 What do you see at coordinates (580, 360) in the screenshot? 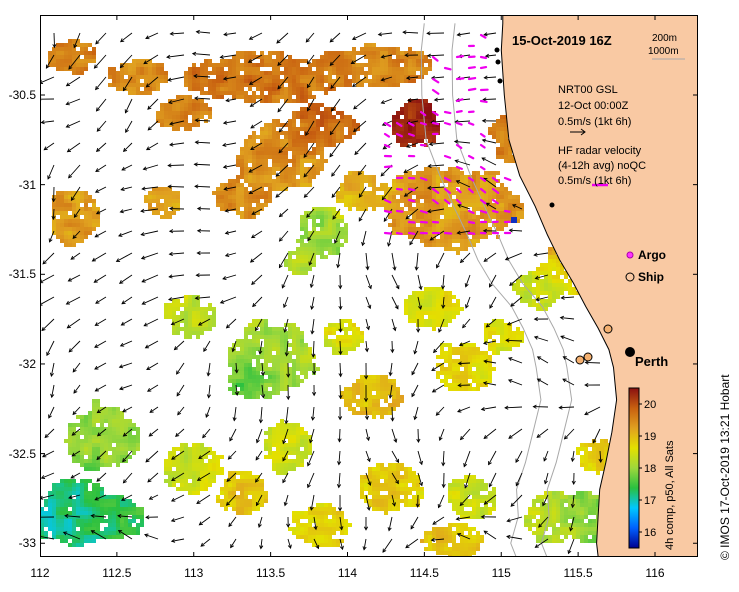
I see `ship-marker` at bounding box center [580, 360].